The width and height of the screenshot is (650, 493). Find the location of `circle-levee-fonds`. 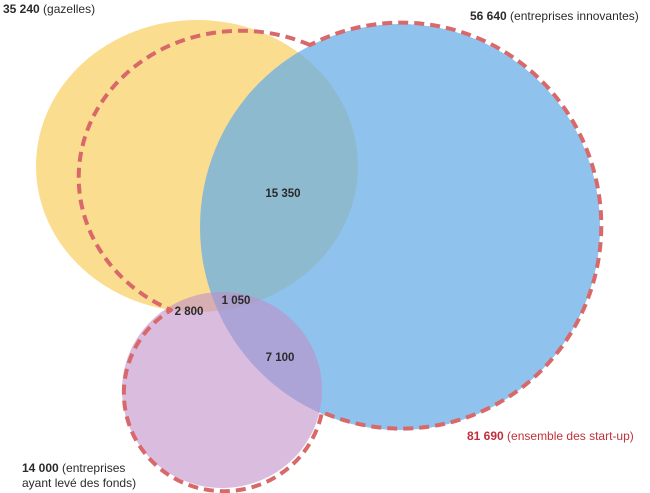

circle-levee-fonds is located at coordinates (222, 390).